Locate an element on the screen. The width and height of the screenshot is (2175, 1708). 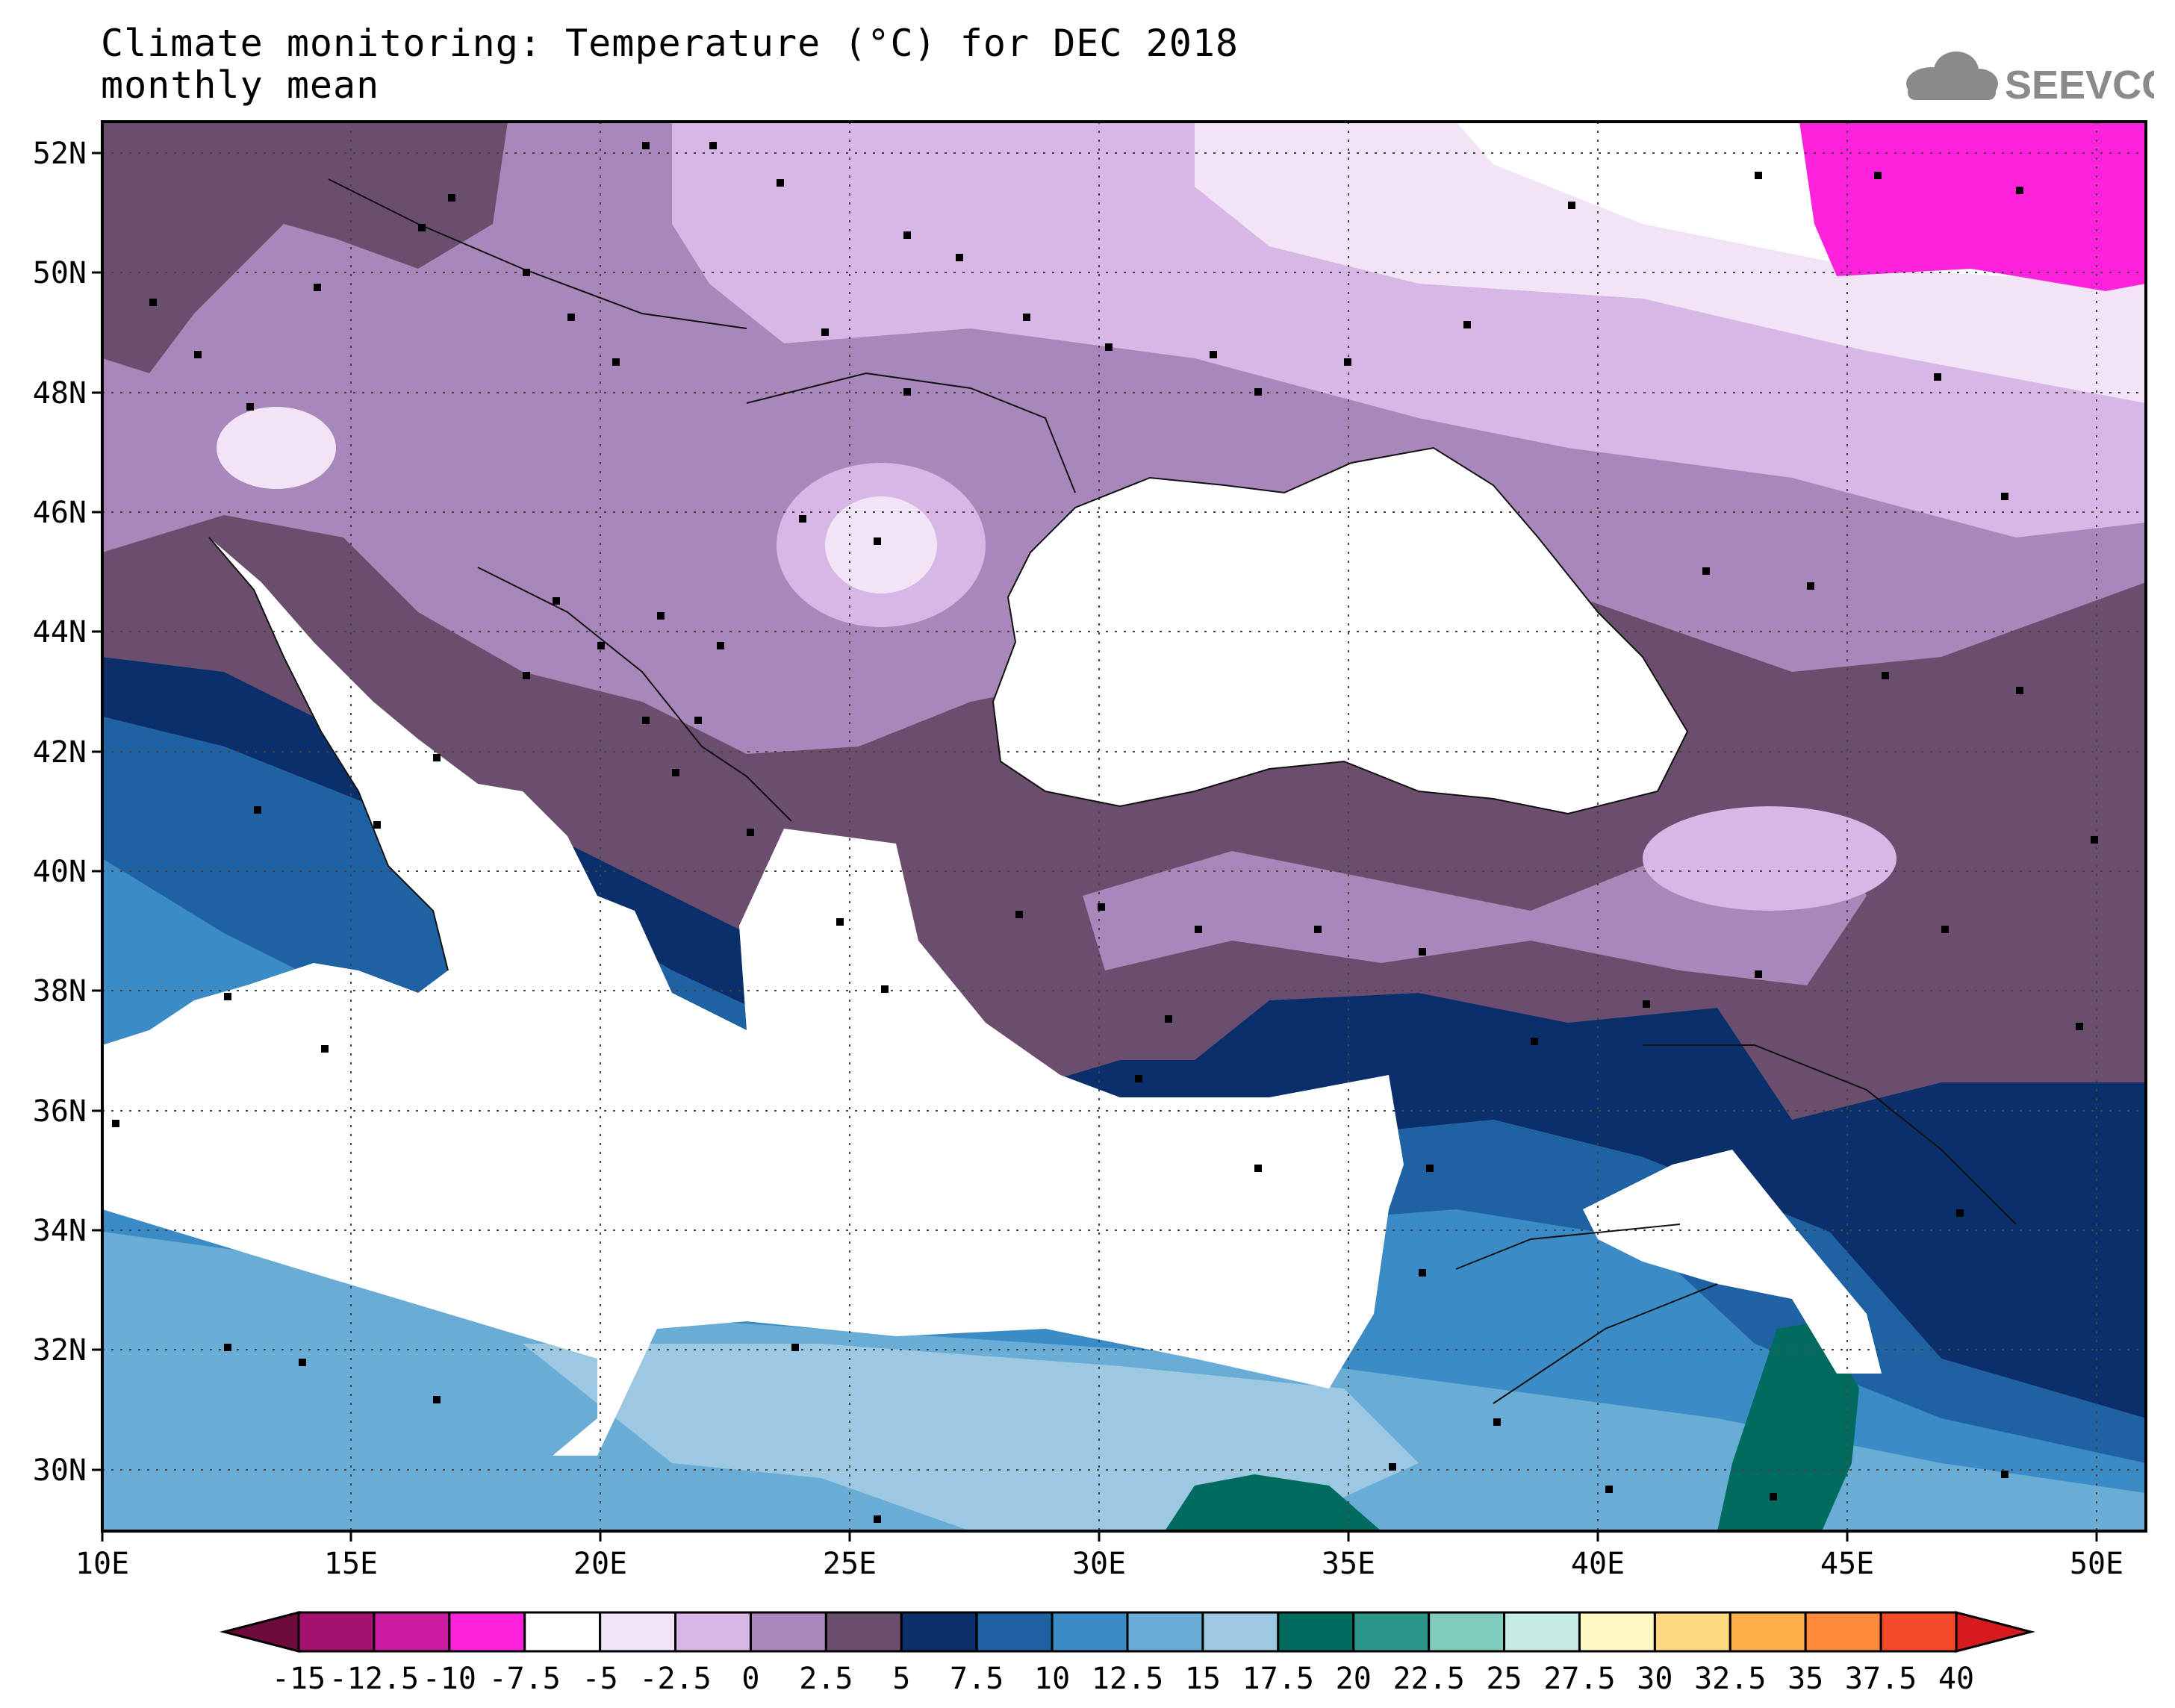
lon-label: 40E is located at coordinates (1598, 1564).